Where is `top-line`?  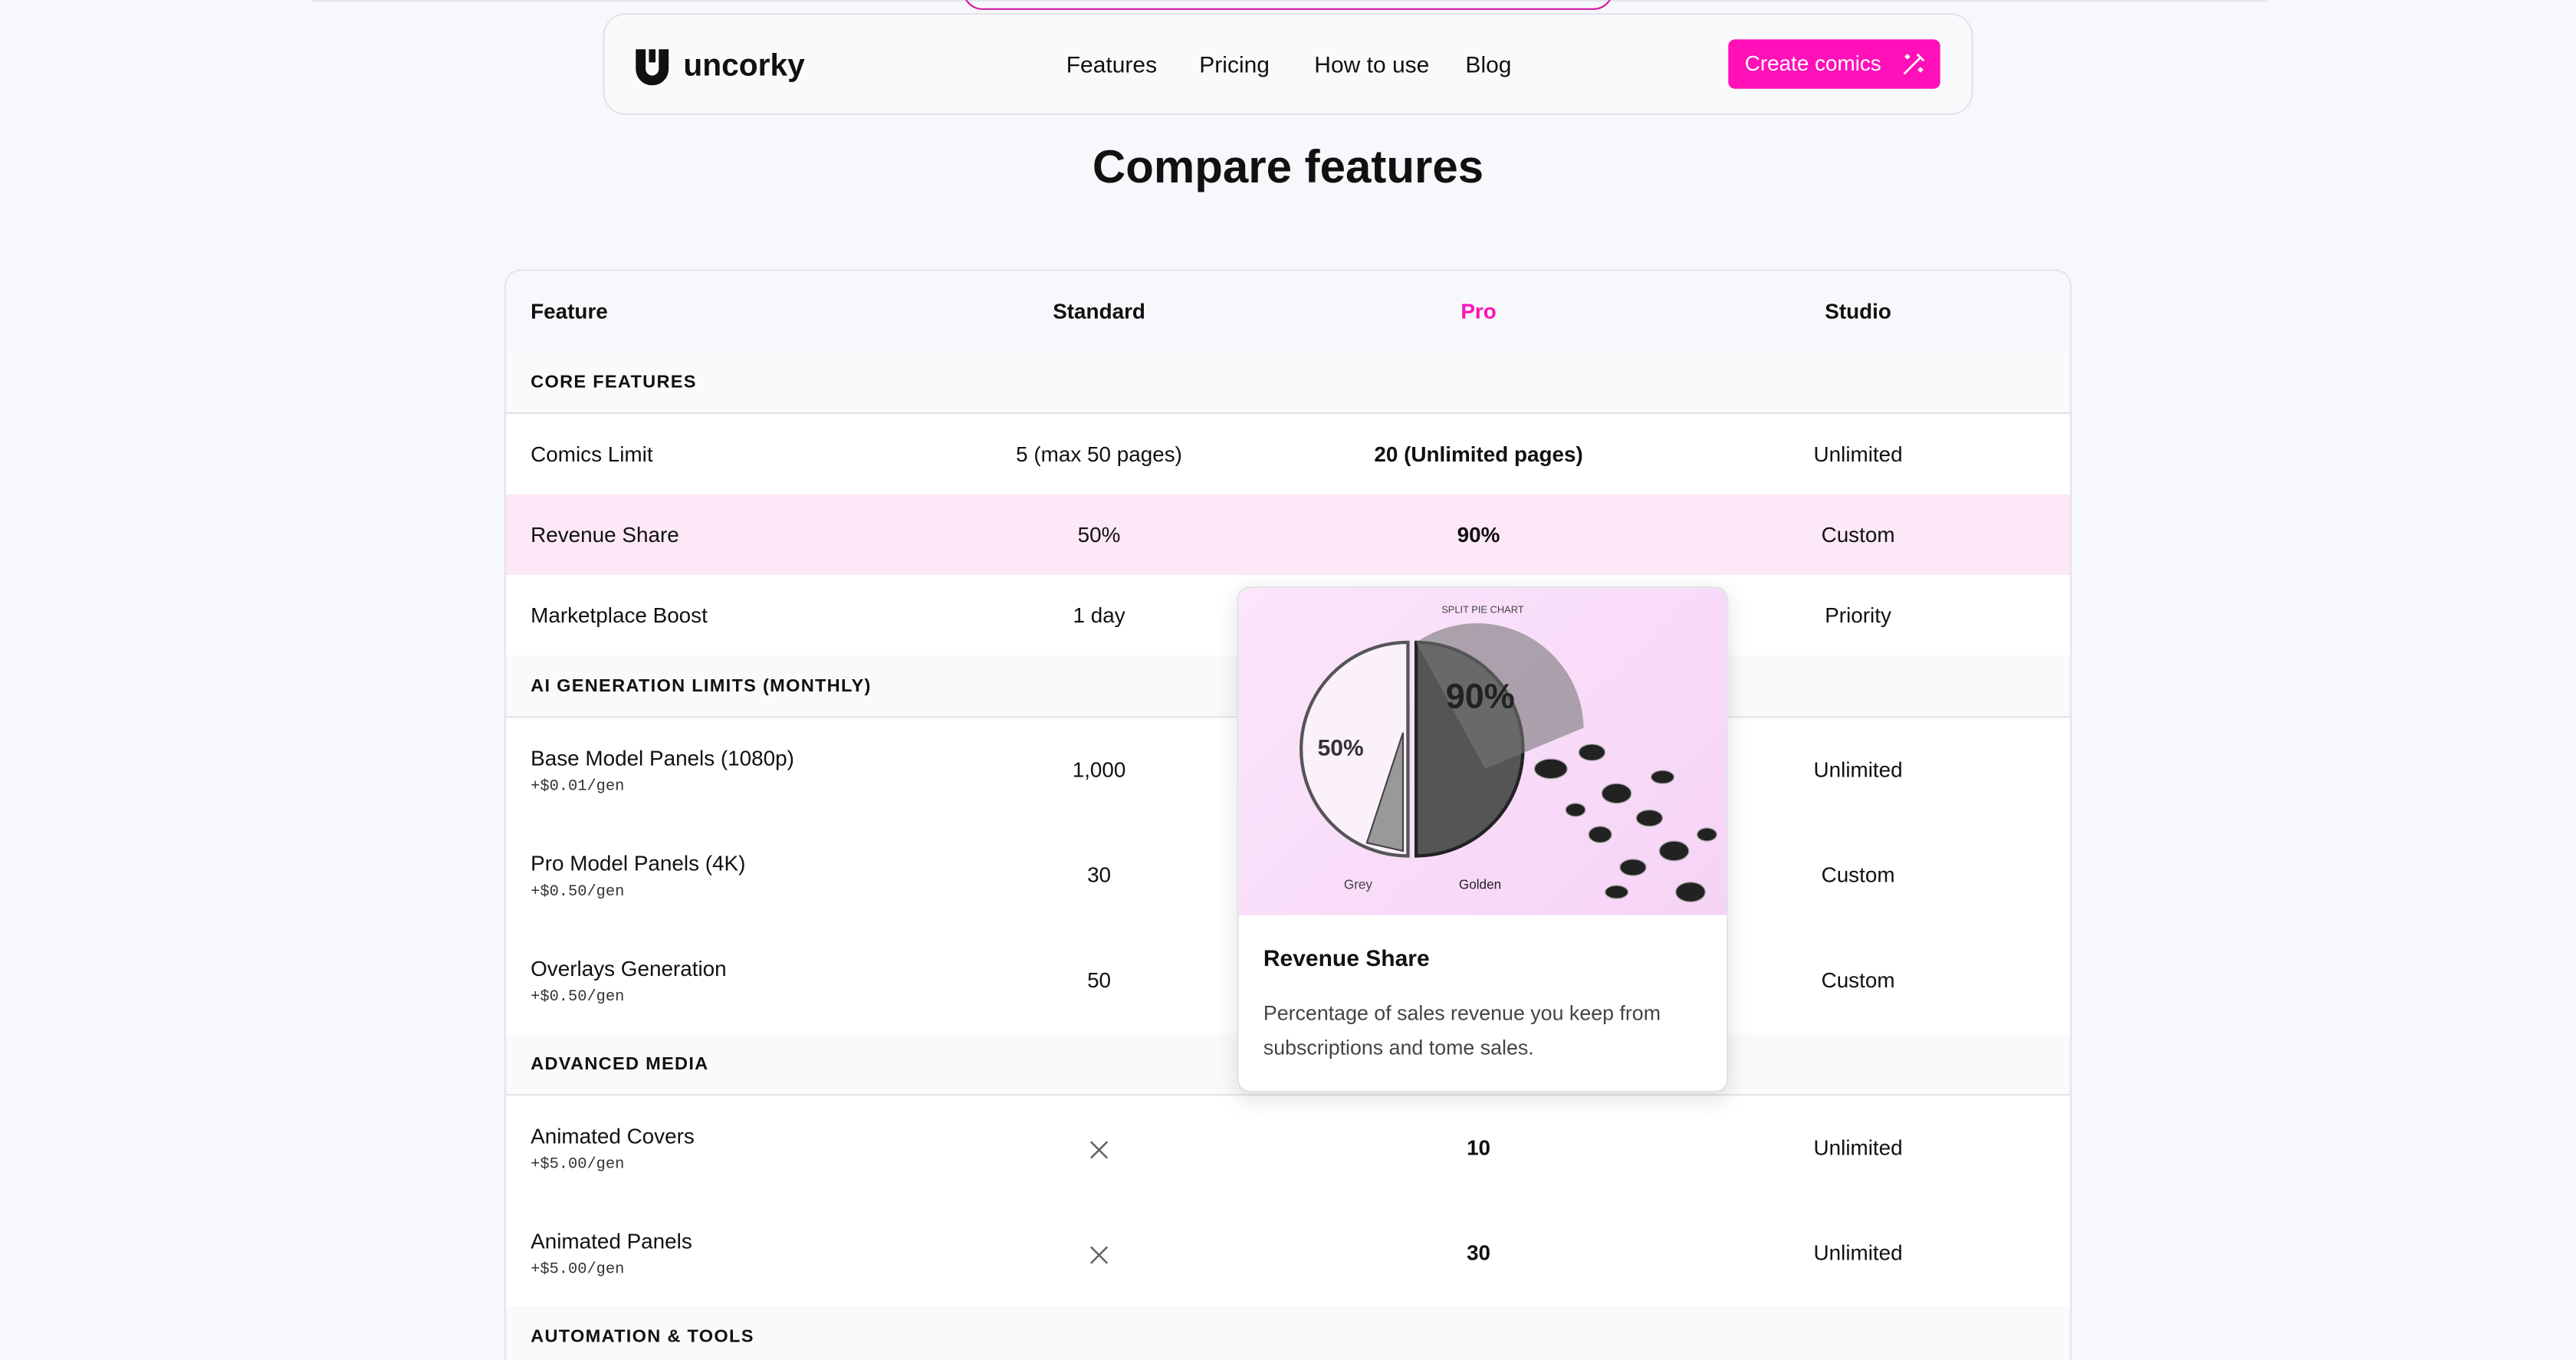 top-line is located at coordinates (1290, 1).